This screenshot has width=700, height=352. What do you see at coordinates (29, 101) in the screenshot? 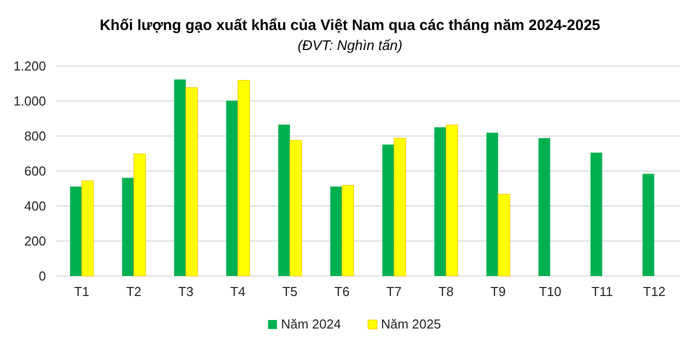
I see `y-tick-label: 1.000` at bounding box center [29, 101].